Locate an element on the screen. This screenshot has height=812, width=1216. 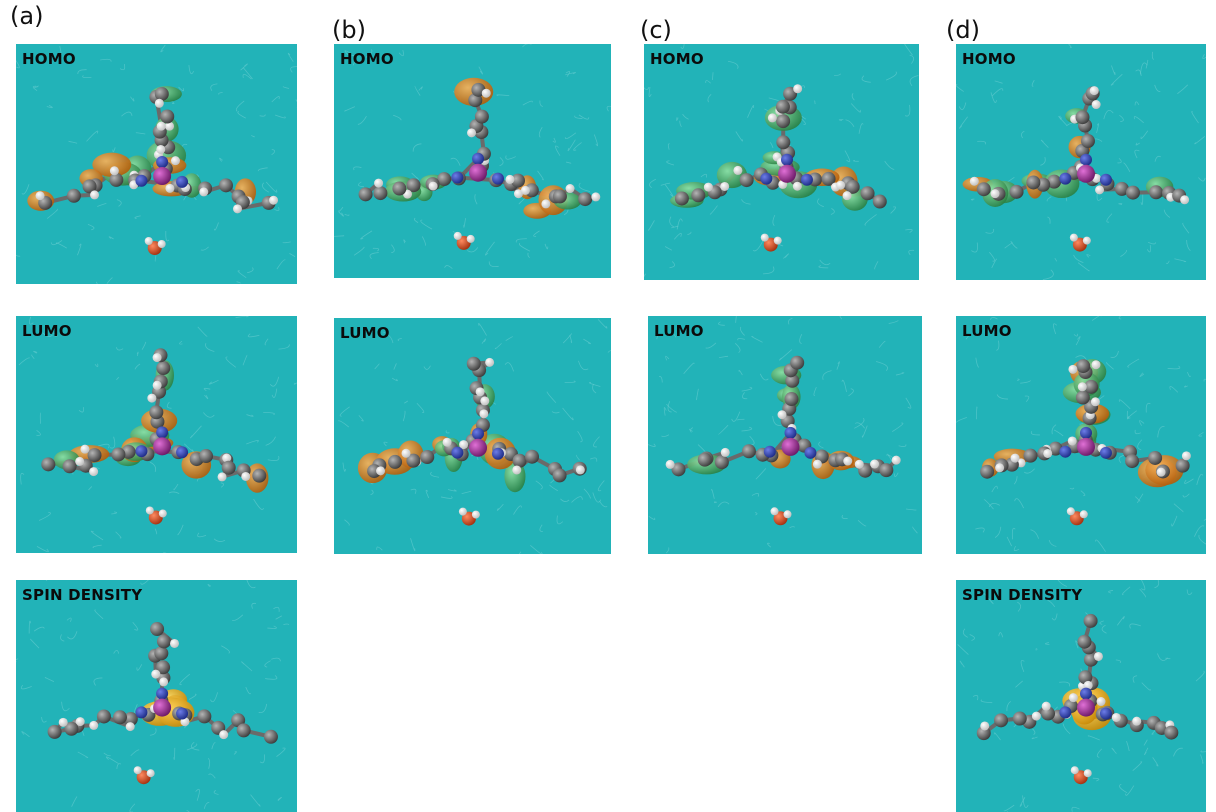
panel-c-lumo: LUMO is located at coordinates (785, 435).